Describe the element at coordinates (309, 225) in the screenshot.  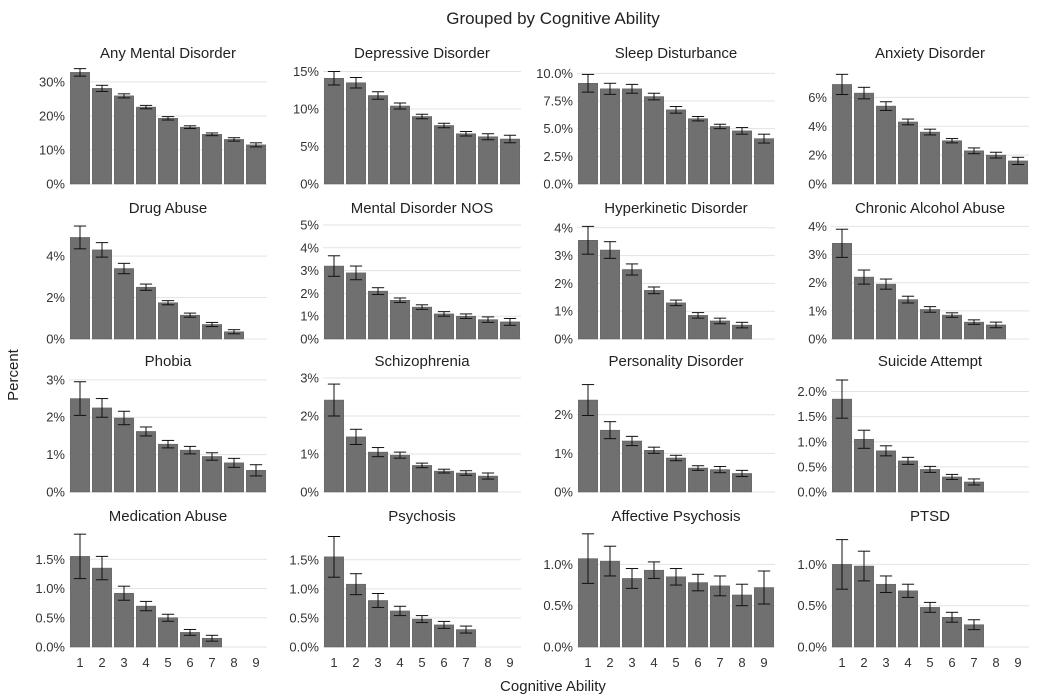
I see `y-tick-label: 5%` at that location.